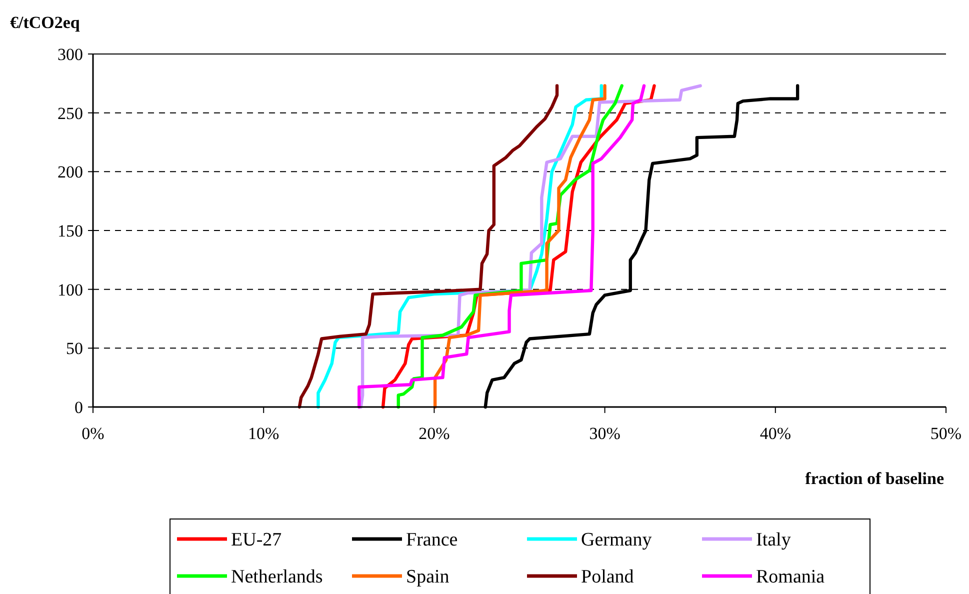 This screenshot has height=594, width=969. I want to click on x-tick-label: 10%, so click(264, 433).